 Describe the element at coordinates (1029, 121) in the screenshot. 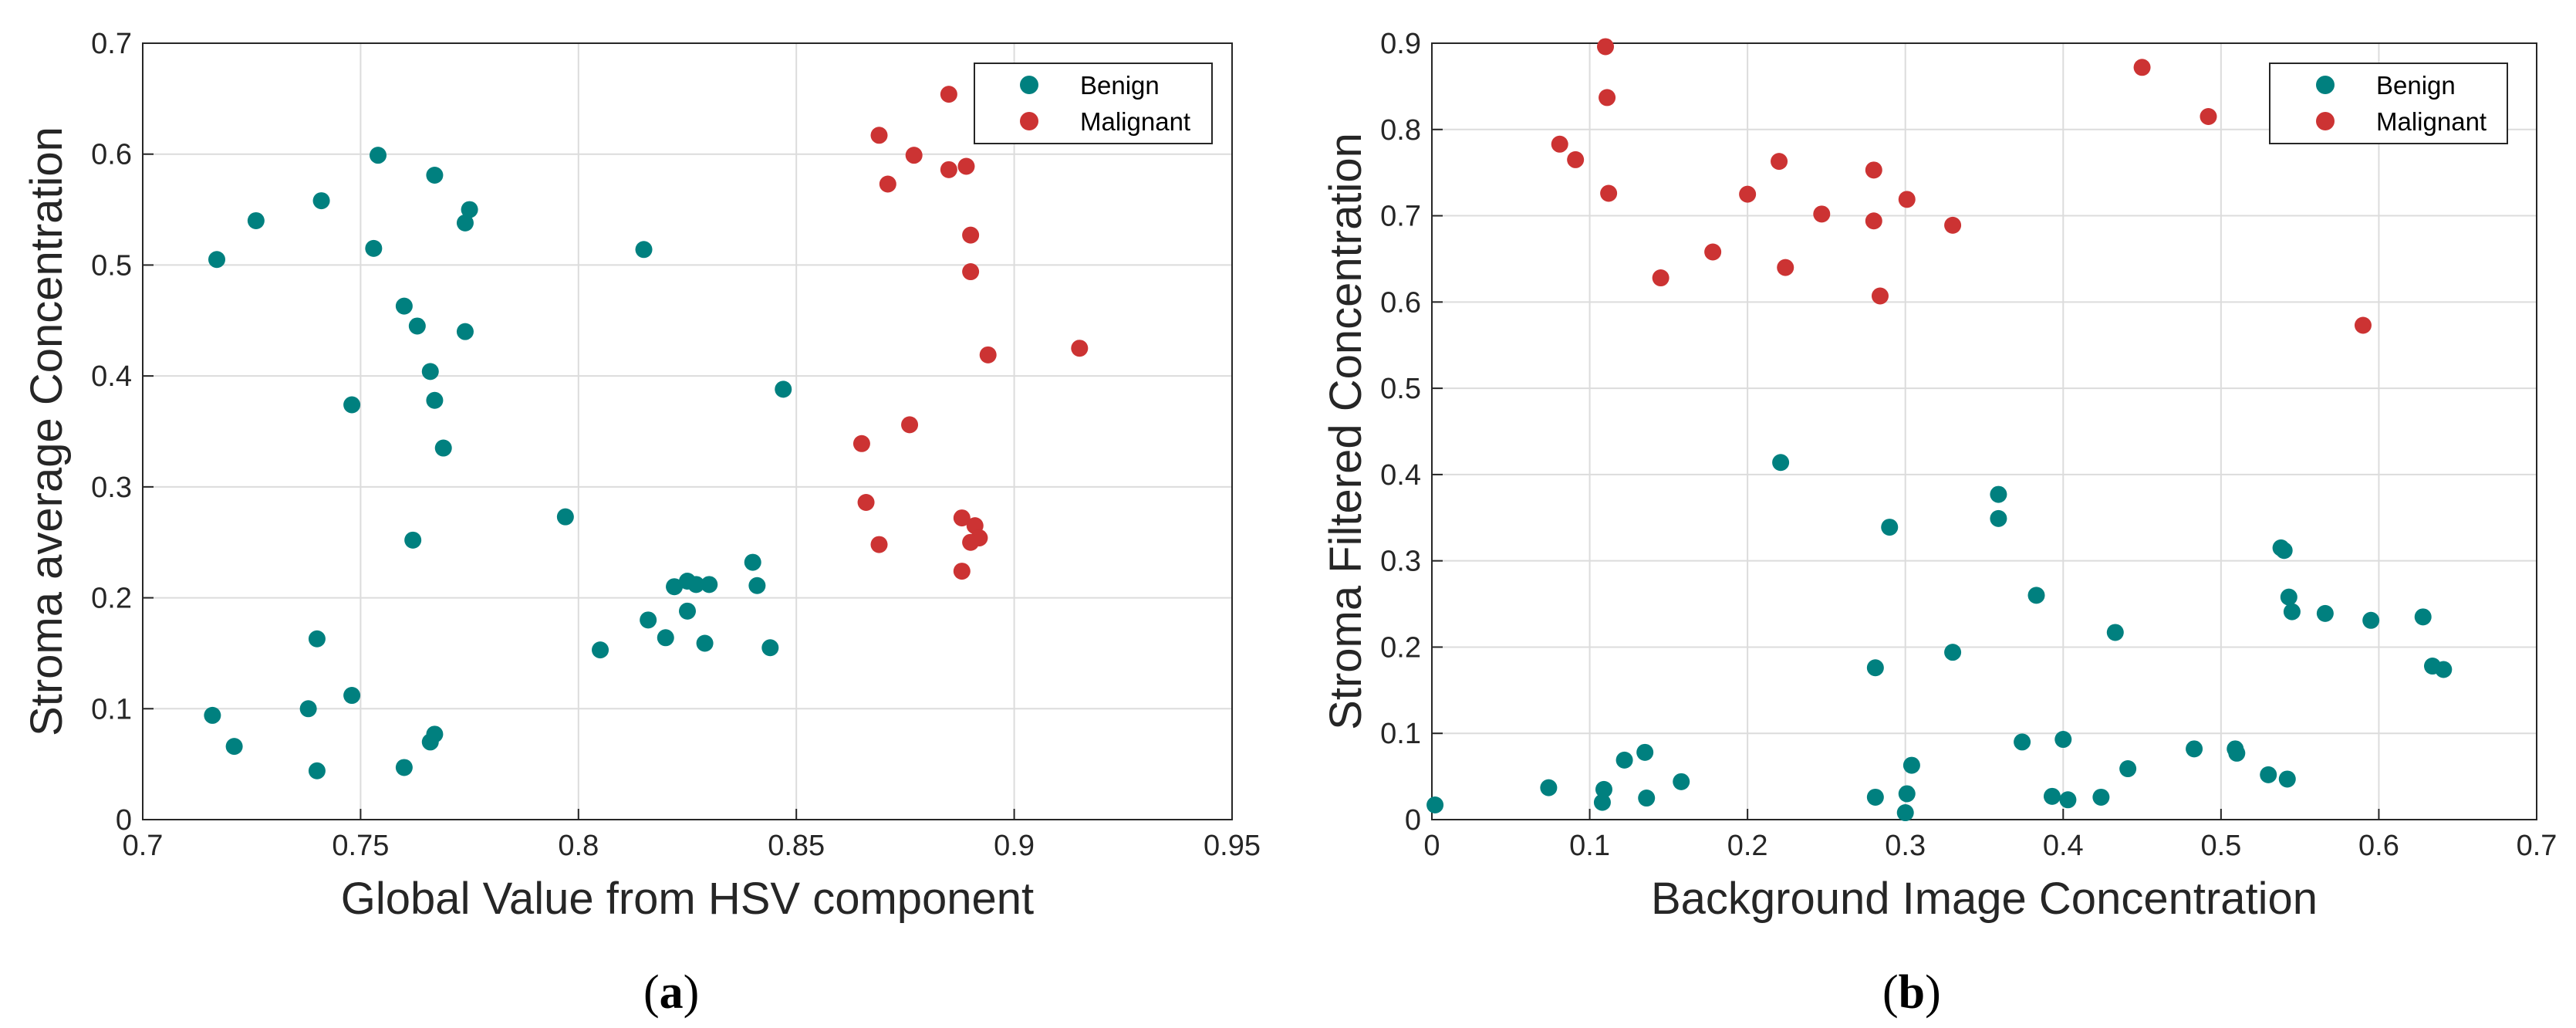

I see `chart-a-legend-marker-malignant` at that location.